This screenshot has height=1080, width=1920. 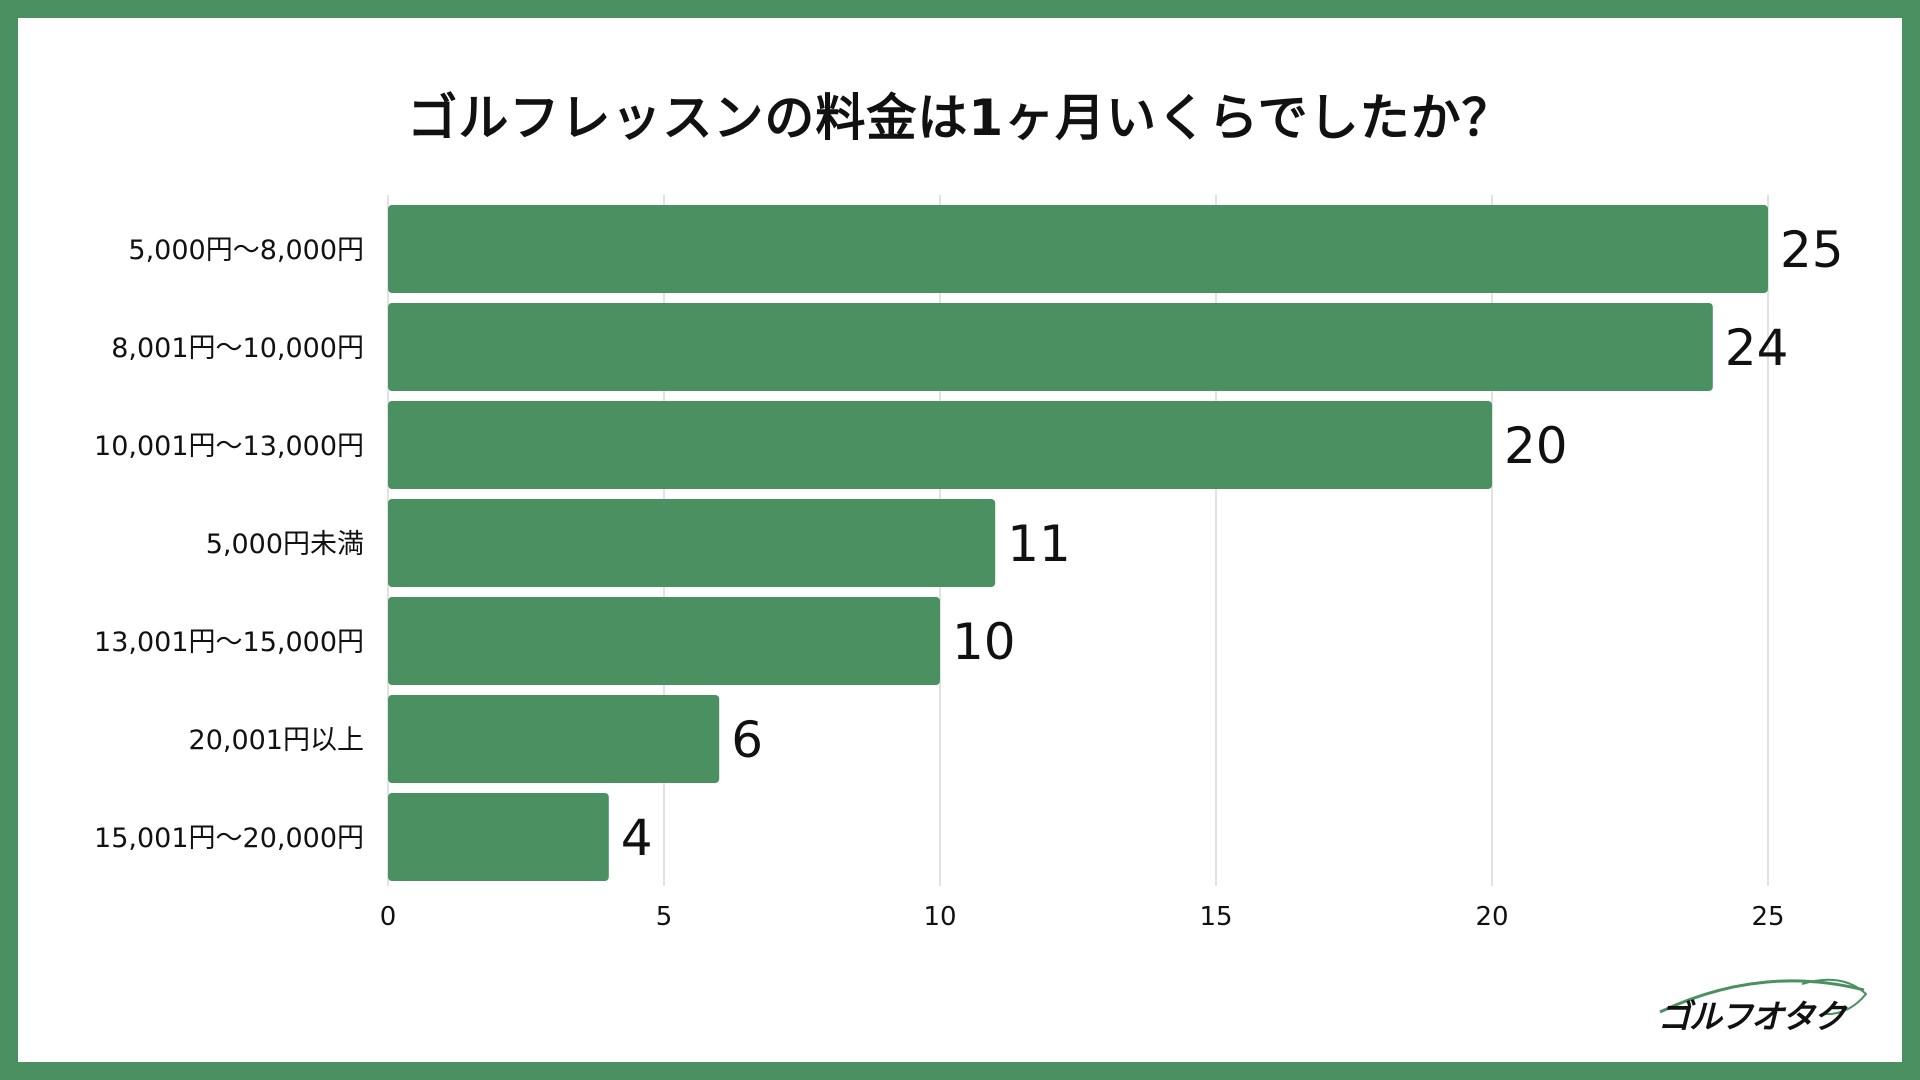 I want to click on x-tick-label: 0, so click(x=388, y=917).